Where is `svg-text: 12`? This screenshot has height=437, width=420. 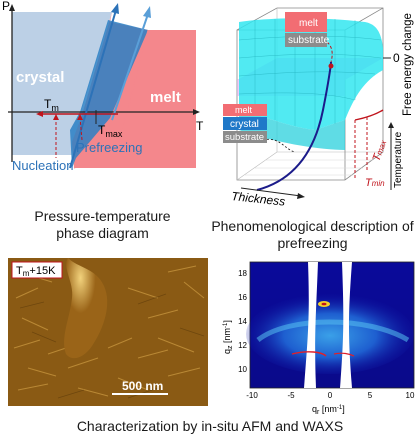
svg-text: 12 is located at coordinates (242, 345).